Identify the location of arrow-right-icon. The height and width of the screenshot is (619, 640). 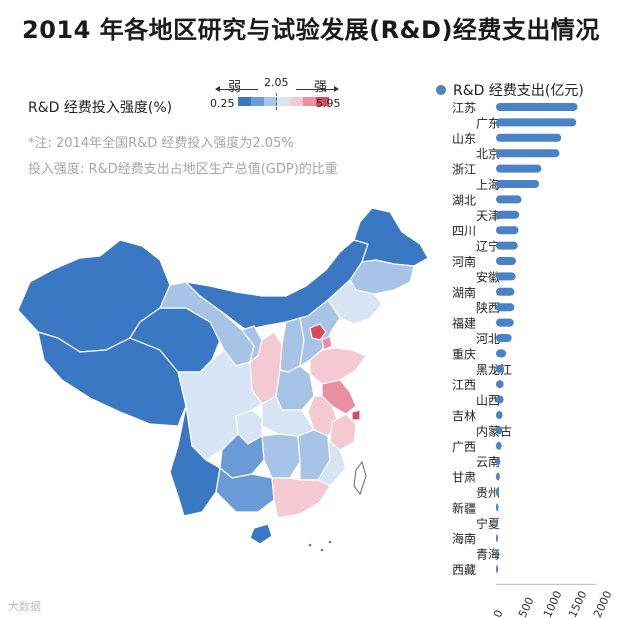
(317, 89).